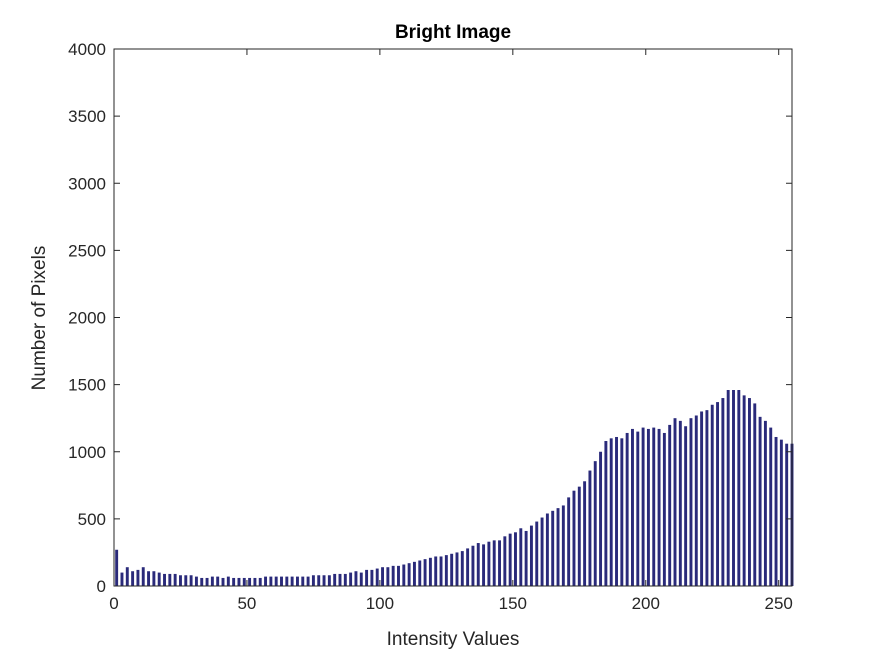  Describe the element at coordinates (87, 49) in the screenshot. I see `y-tick-label: 4000` at that location.